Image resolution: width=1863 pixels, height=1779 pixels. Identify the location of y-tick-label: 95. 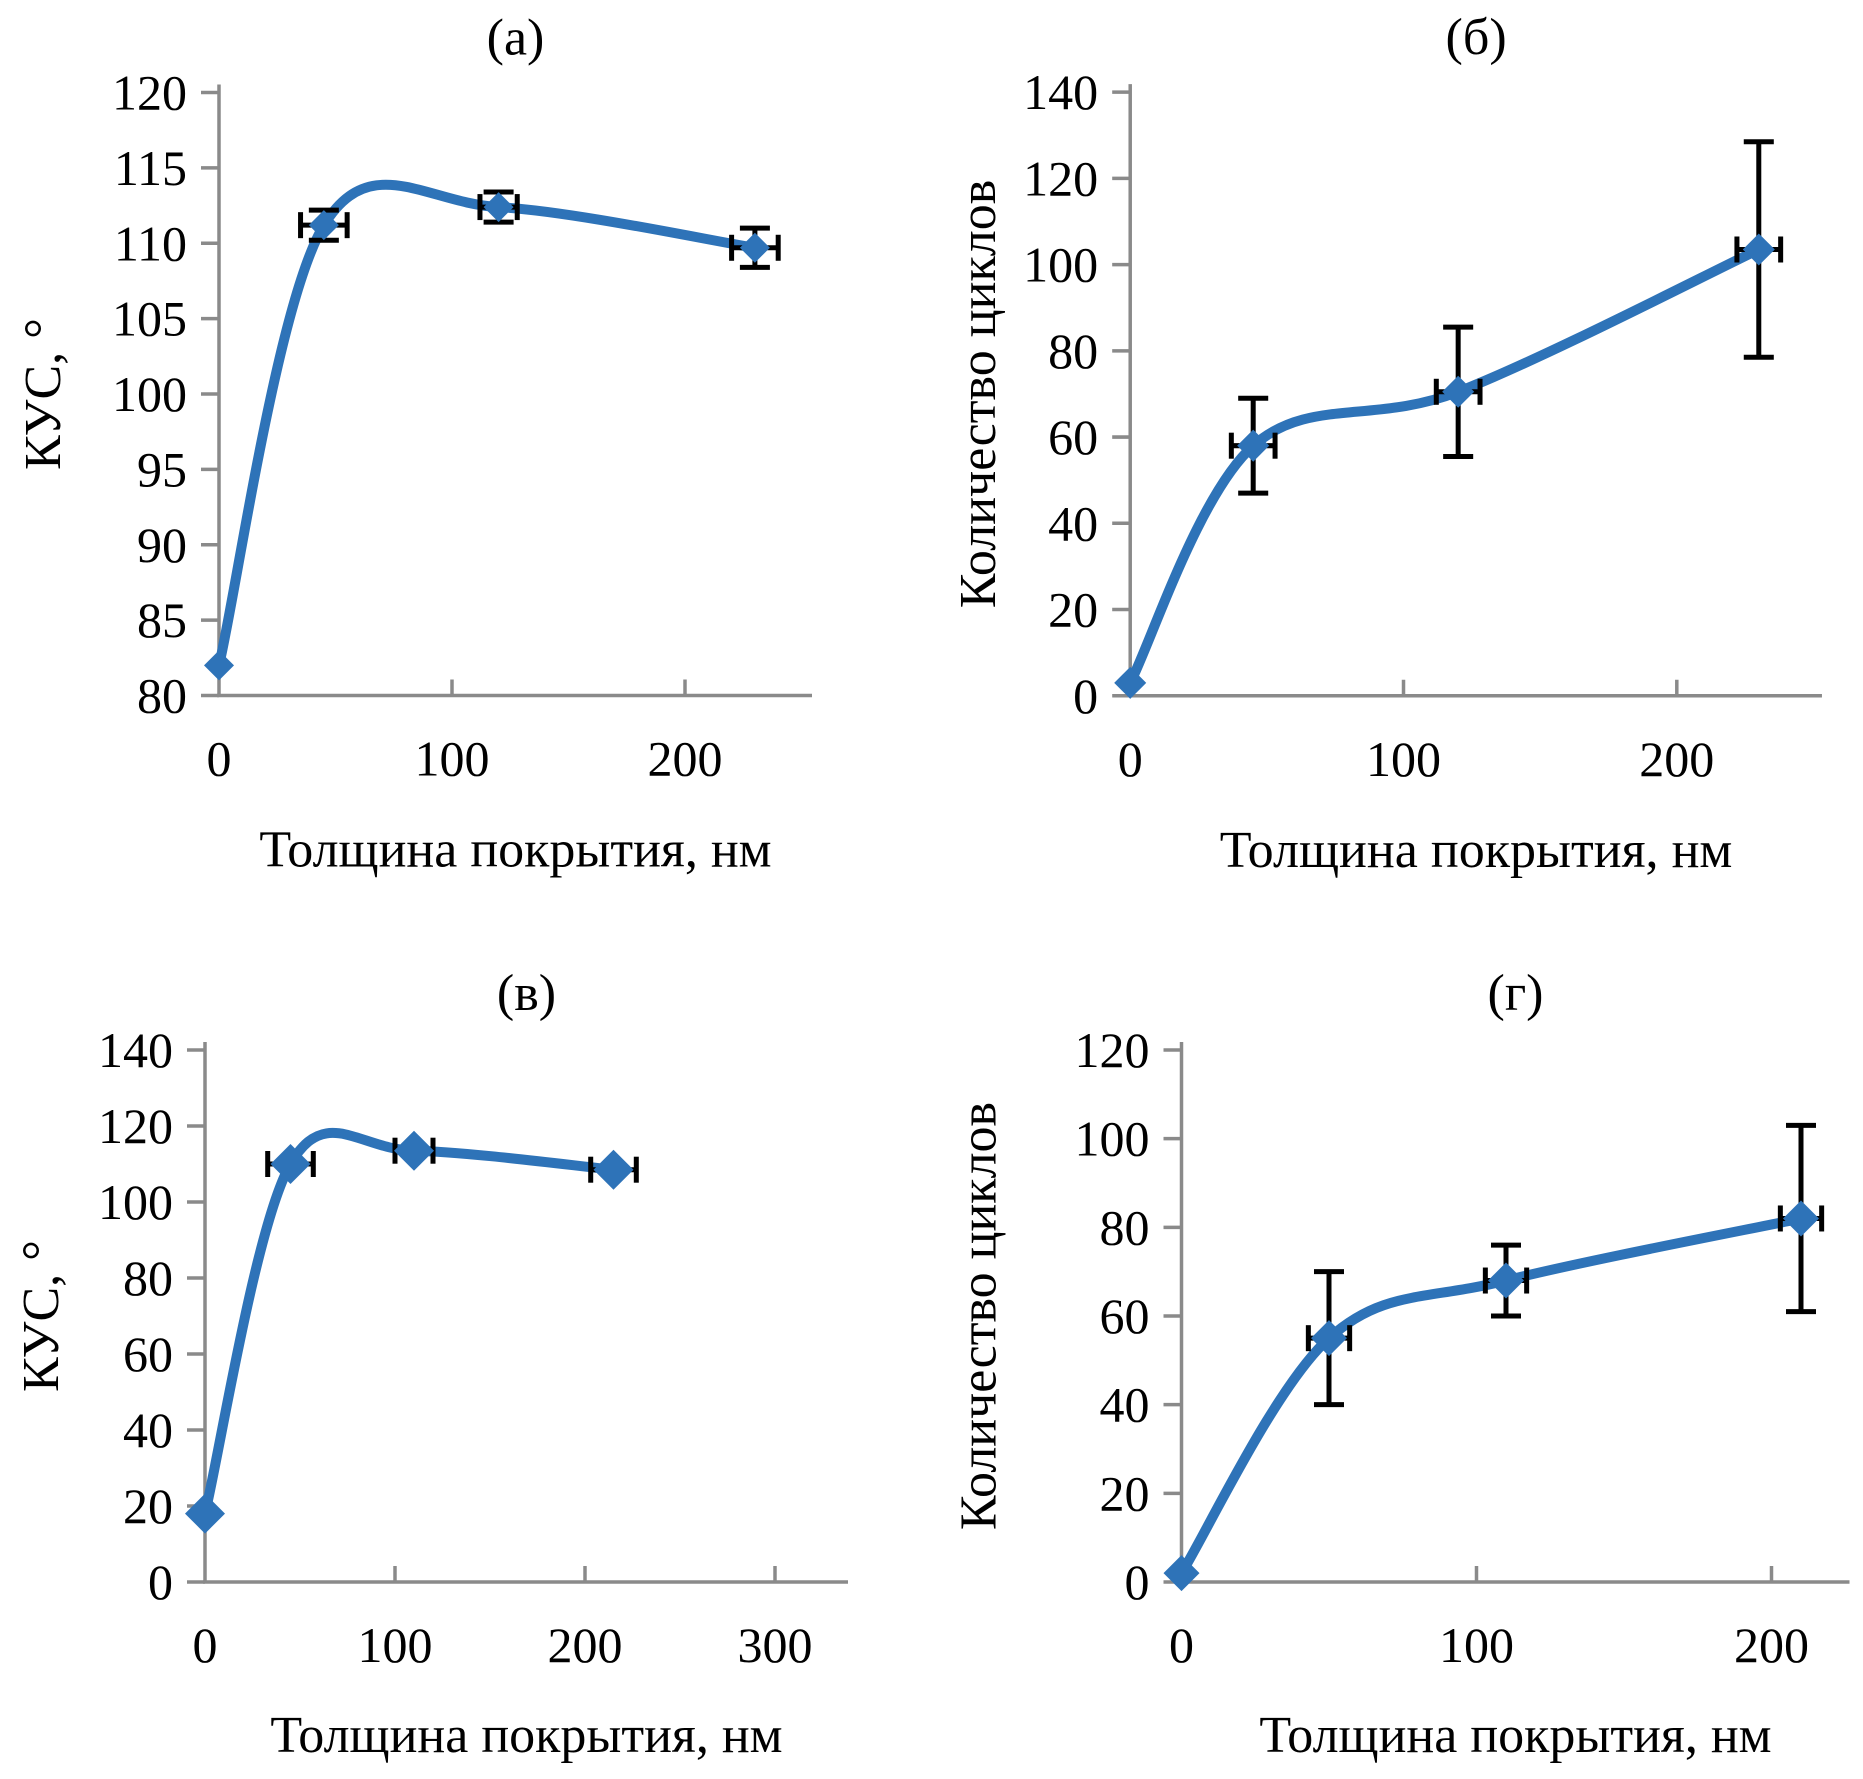
(162, 469).